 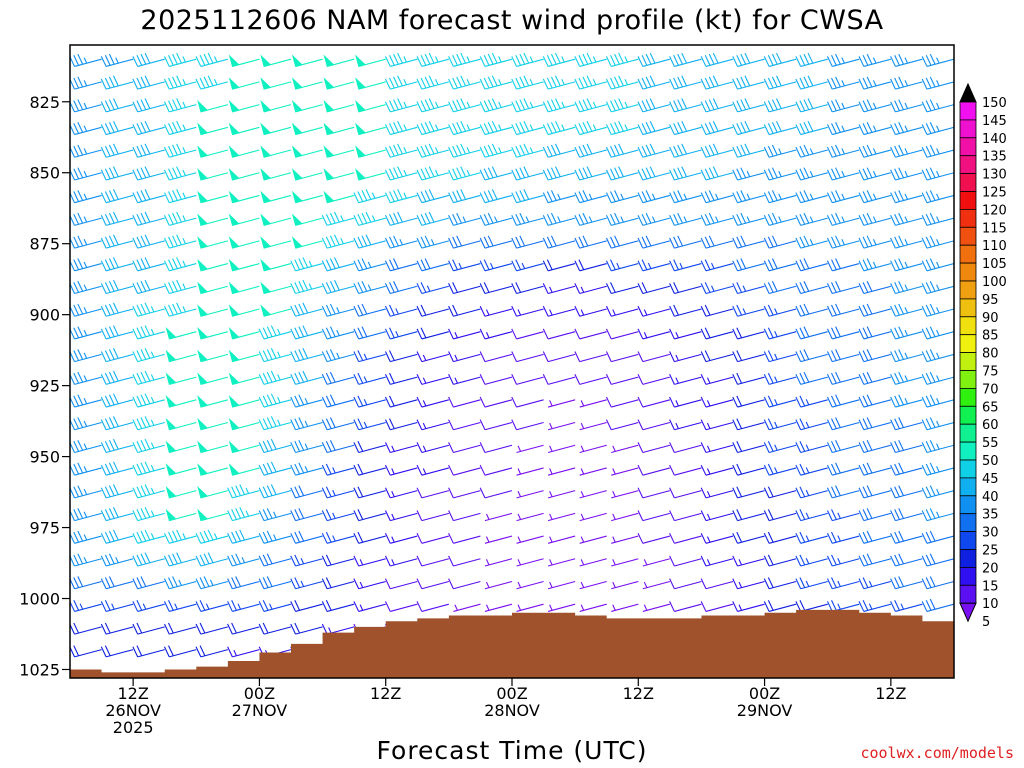 What do you see at coordinates (511, 693) in the screenshot?
I see `x-tick-label: 00Z` at bounding box center [511, 693].